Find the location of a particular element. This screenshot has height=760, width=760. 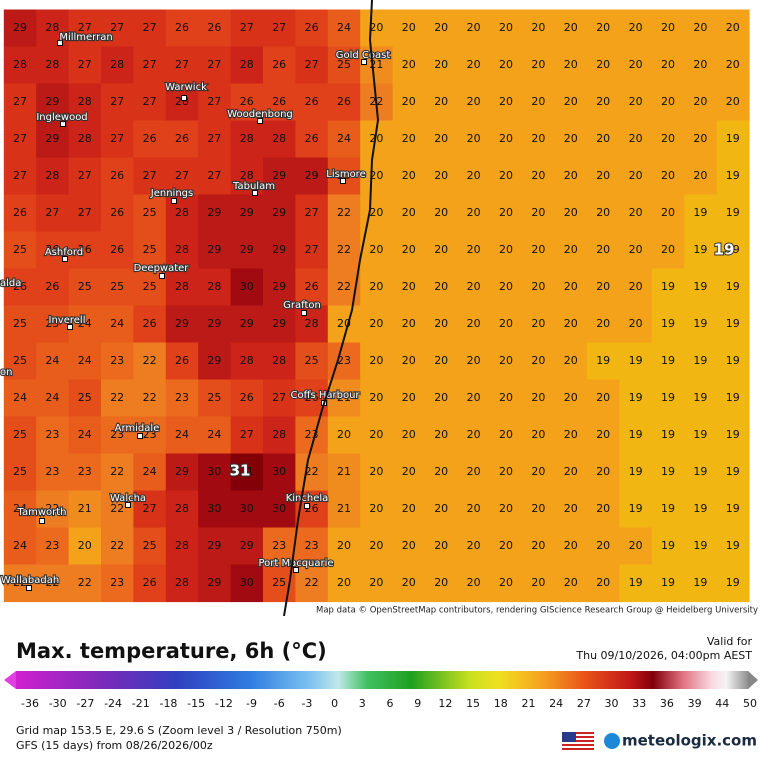

town-label: Lismore is located at coordinates (345, 174).